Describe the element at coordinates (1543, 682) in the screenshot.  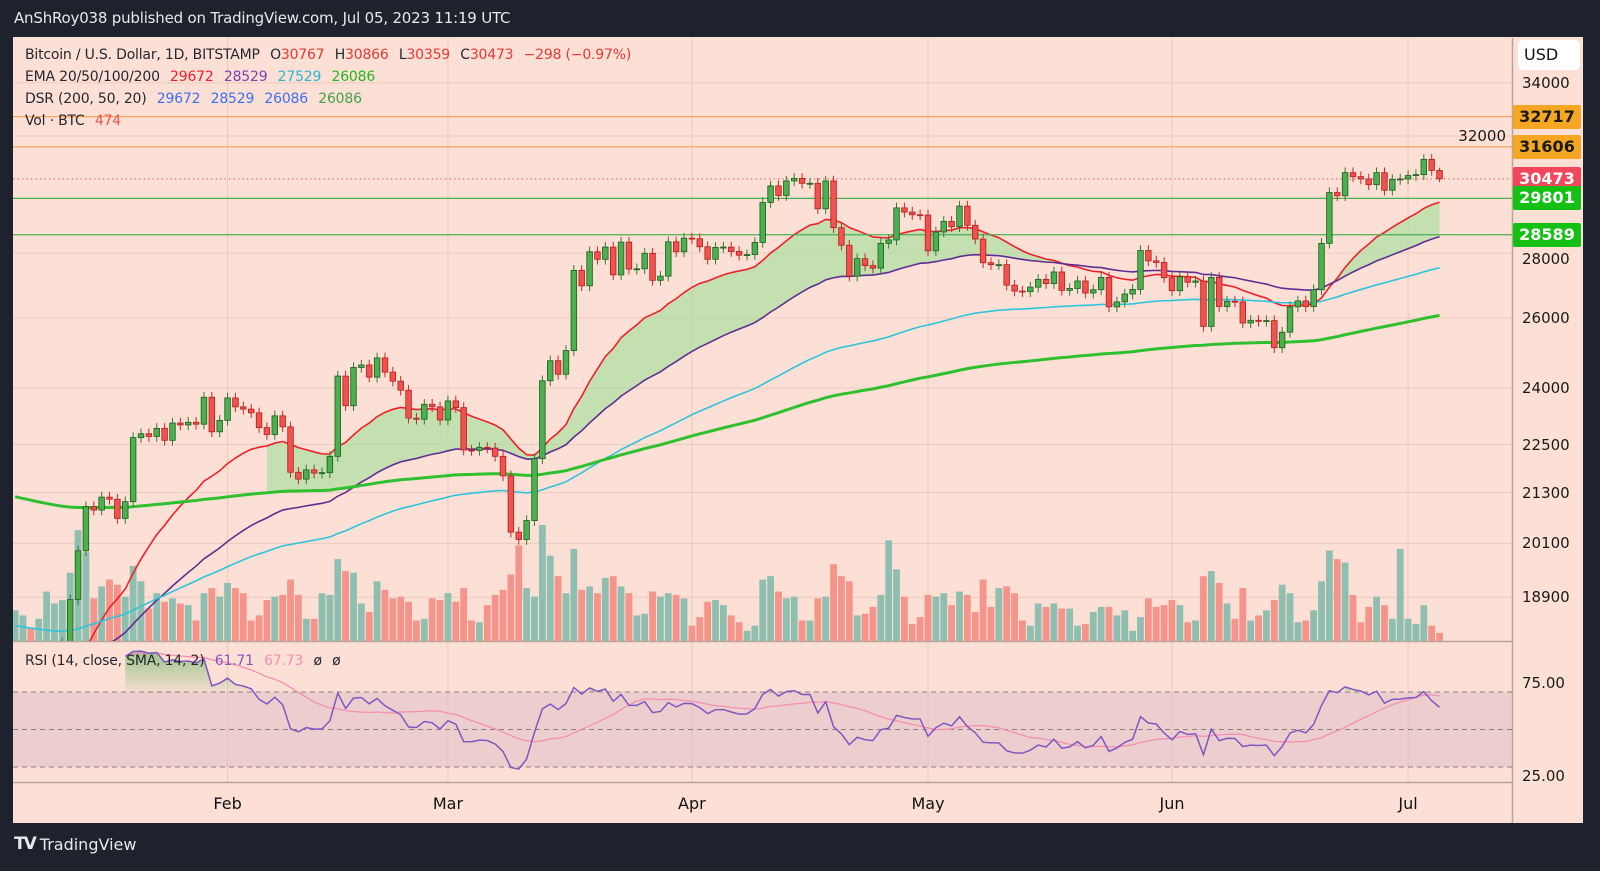
I see `rsi-tick-label: 75.00` at that location.